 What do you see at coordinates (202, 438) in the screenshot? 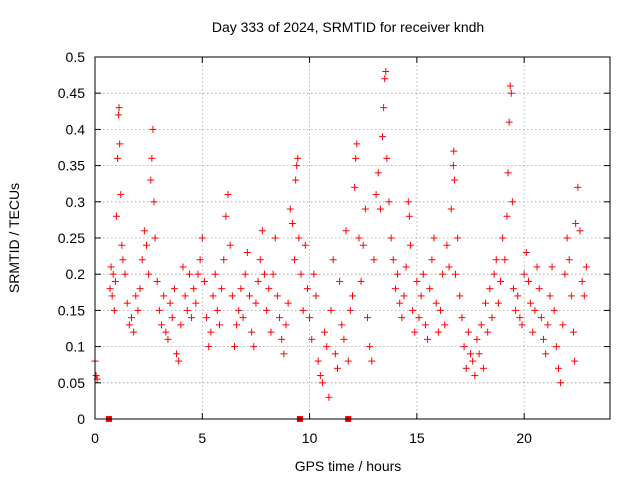
I see `x-tick-label: 5` at bounding box center [202, 438].